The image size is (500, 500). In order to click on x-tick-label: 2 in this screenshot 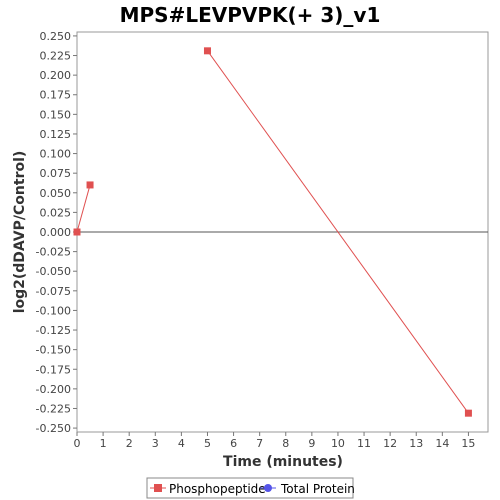, I will do `click(129, 443)`.